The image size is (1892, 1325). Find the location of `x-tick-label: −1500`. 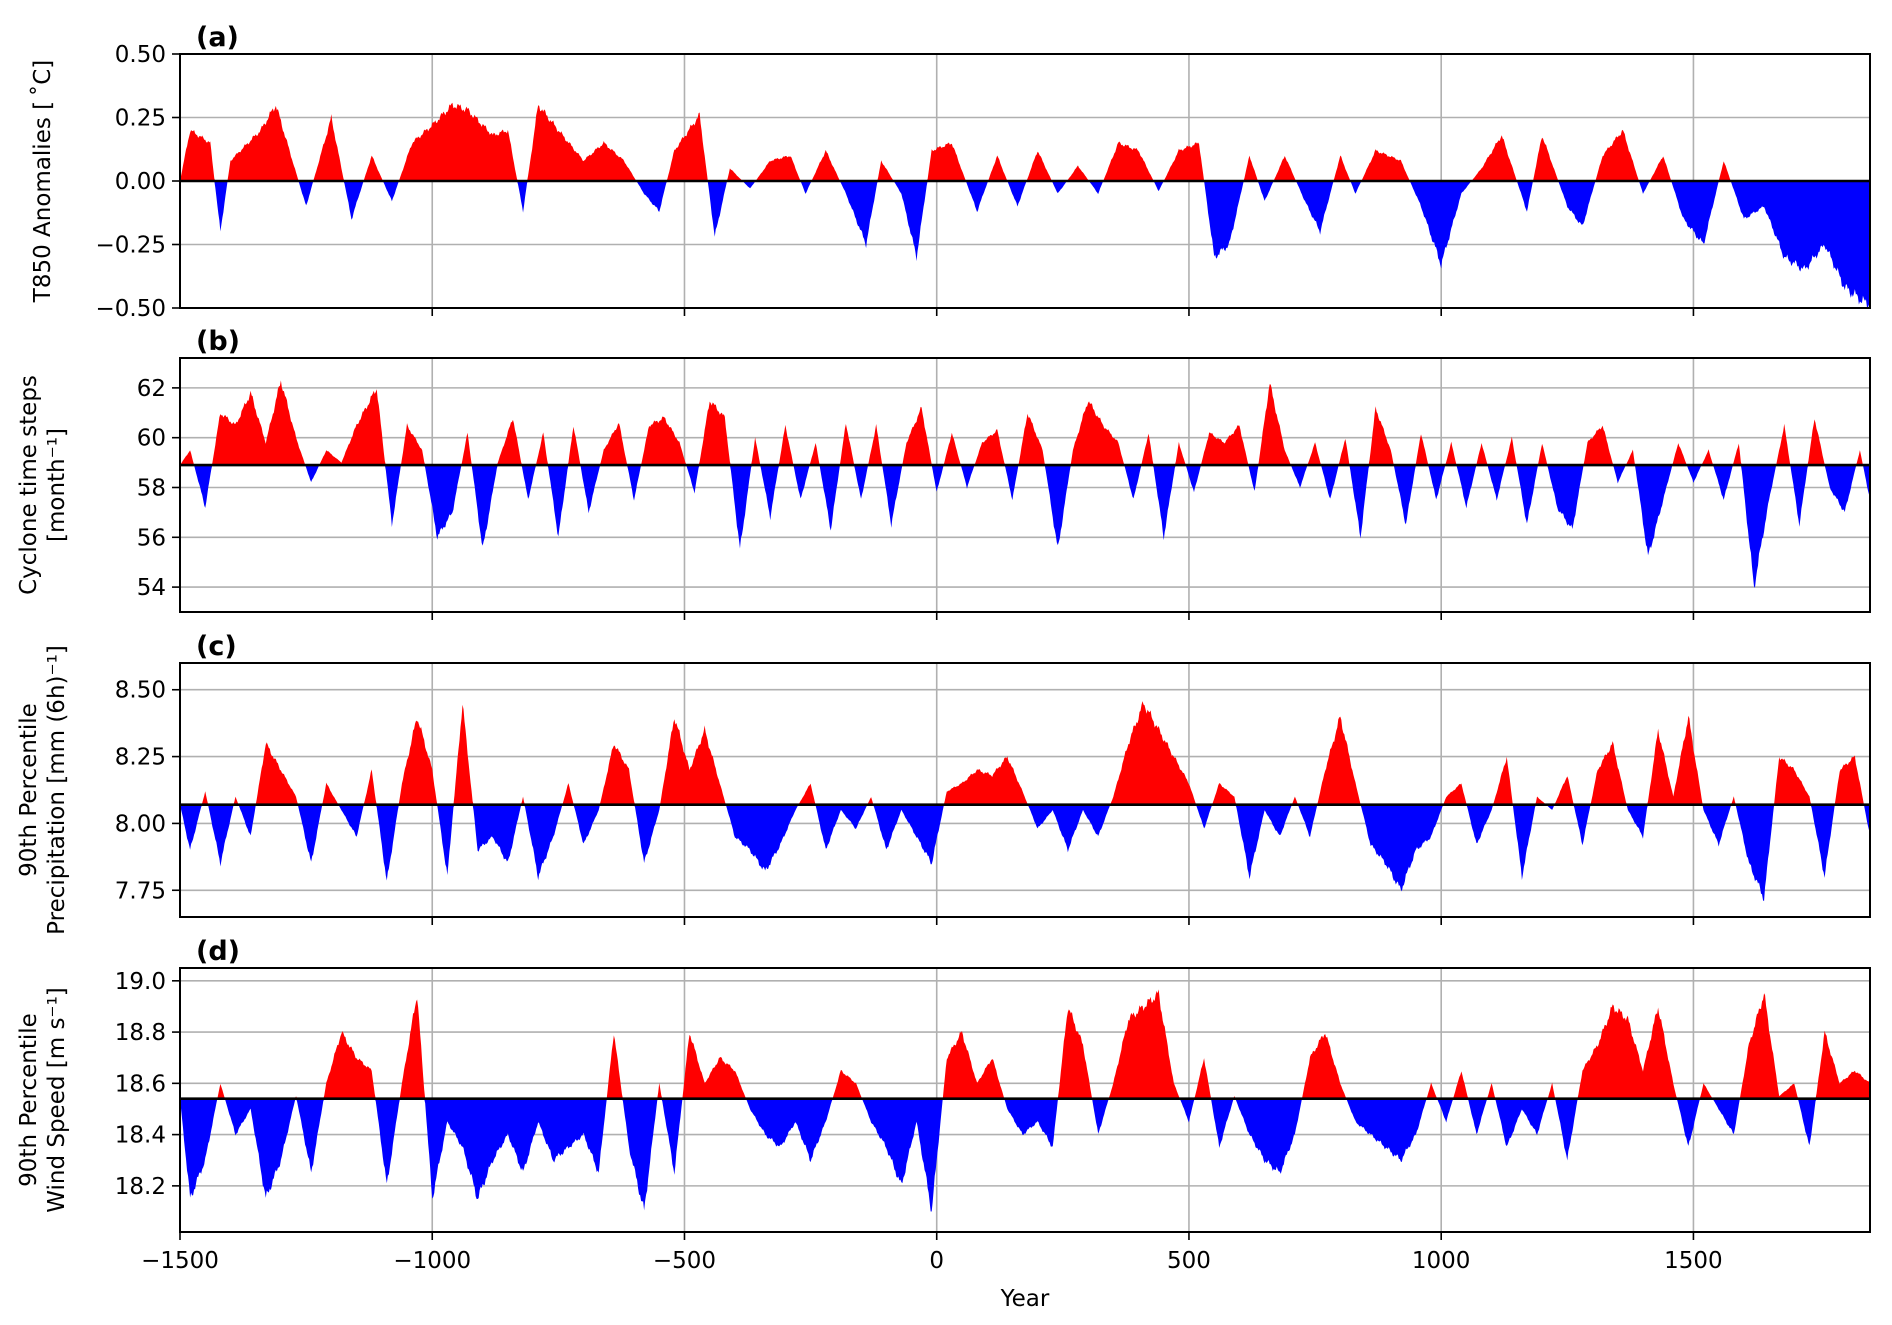

x-tick-label: −1500 is located at coordinates (180, 1261).